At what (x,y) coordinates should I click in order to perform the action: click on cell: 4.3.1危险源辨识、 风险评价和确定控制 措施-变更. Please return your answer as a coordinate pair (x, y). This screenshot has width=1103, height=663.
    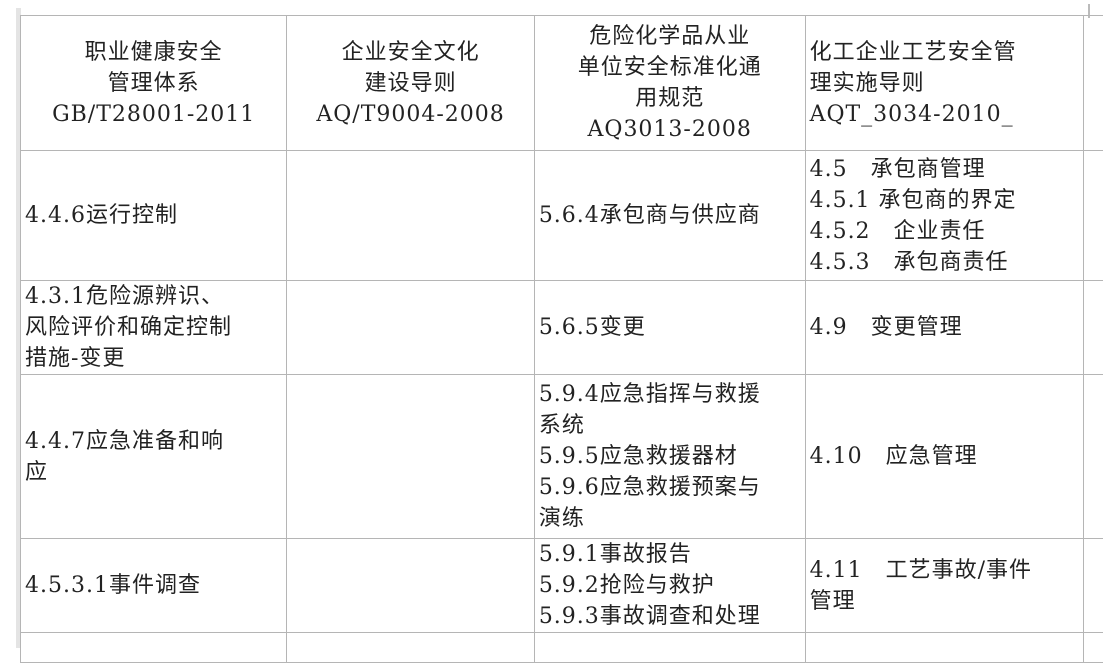
    Looking at the image, I should click on (154, 328).